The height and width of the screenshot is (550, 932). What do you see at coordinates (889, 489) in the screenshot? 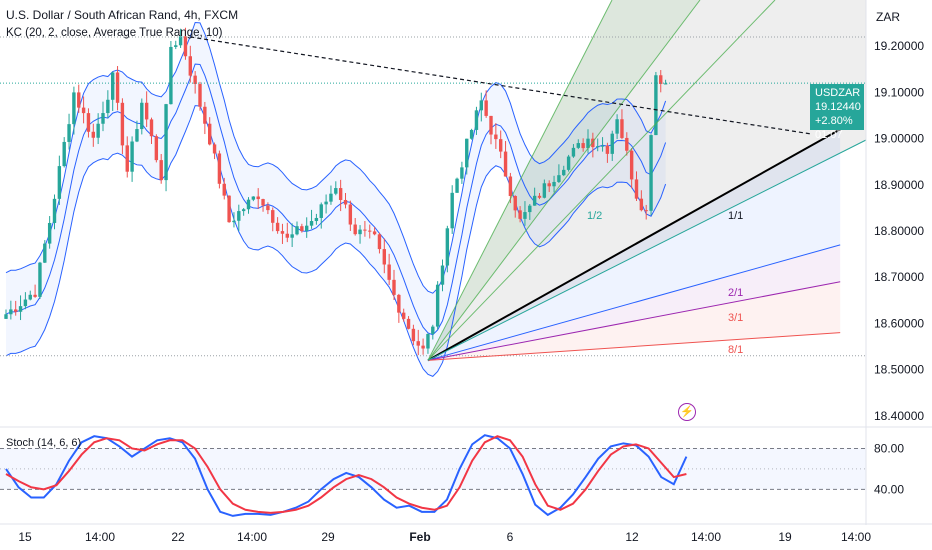
I see `stoch-tick-label: 40.00` at bounding box center [889, 489].